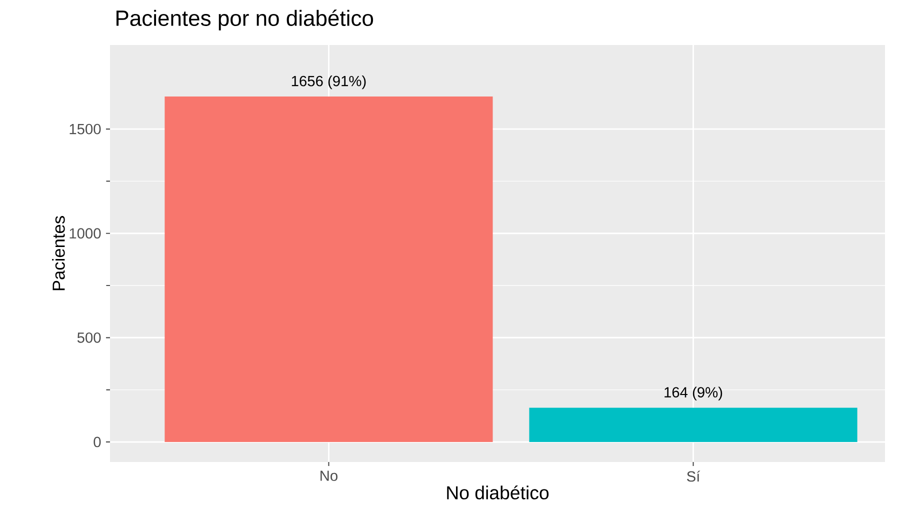 Image resolution: width=902 pixels, height=509 pixels. I want to click on chart-title: Pacientes por no diabético, so click(245, 20).